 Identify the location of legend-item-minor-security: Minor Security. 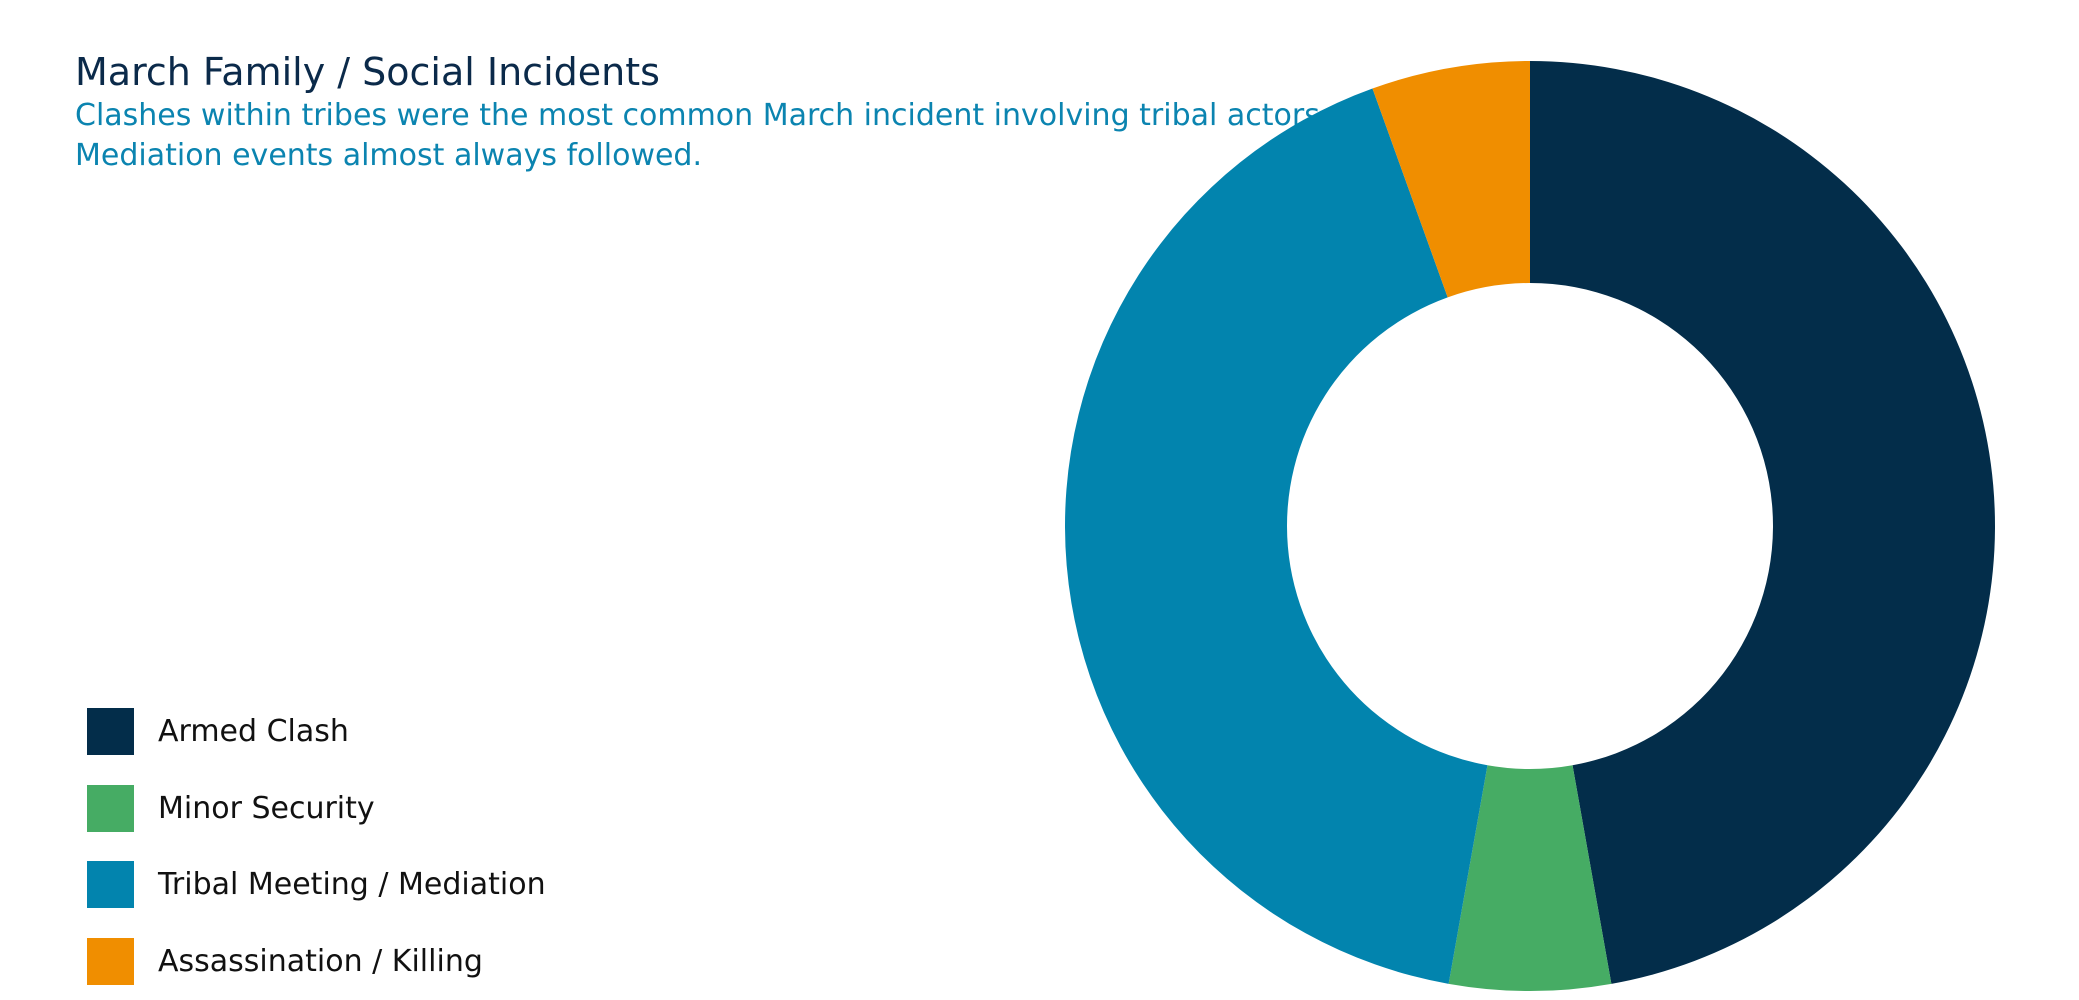
(231, 808).